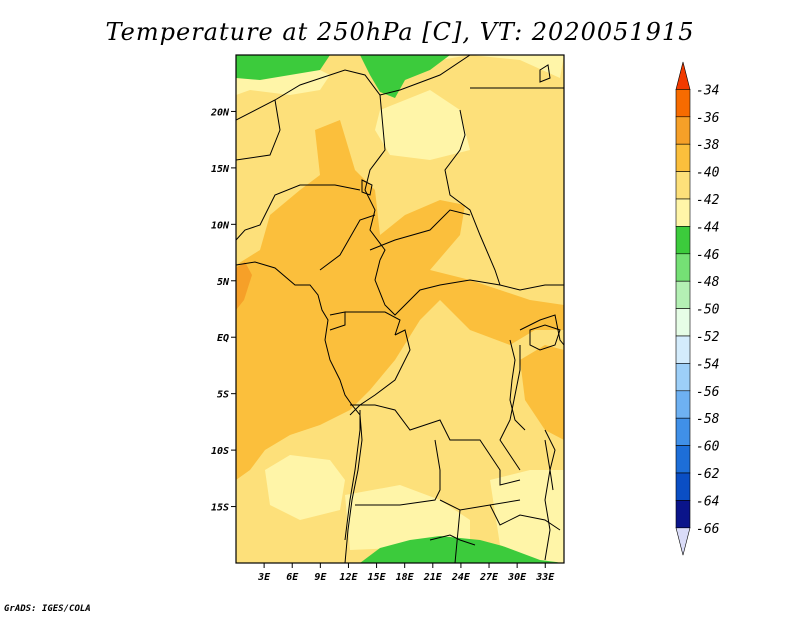  Describe the element at coordinates (347, 242) in the screenshot. I see `border-nigeria-cameroon` at that location.